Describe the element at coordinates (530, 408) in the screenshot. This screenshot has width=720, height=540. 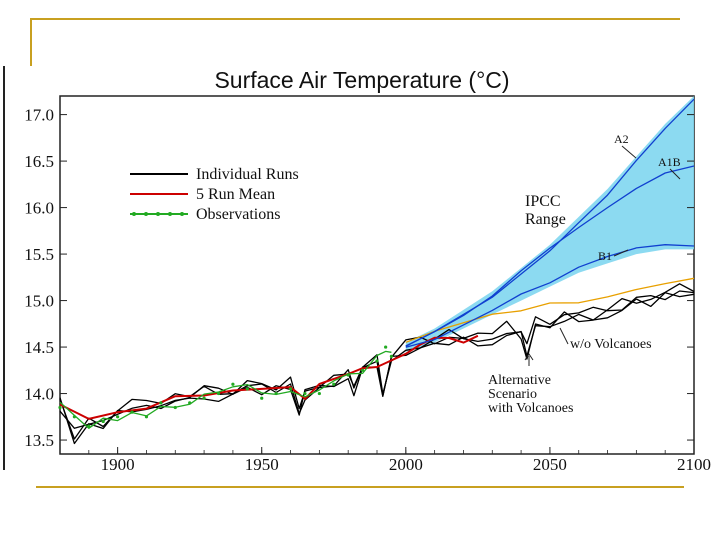
I see `alt-scenario-label-line: with Volcanoes` at that location.